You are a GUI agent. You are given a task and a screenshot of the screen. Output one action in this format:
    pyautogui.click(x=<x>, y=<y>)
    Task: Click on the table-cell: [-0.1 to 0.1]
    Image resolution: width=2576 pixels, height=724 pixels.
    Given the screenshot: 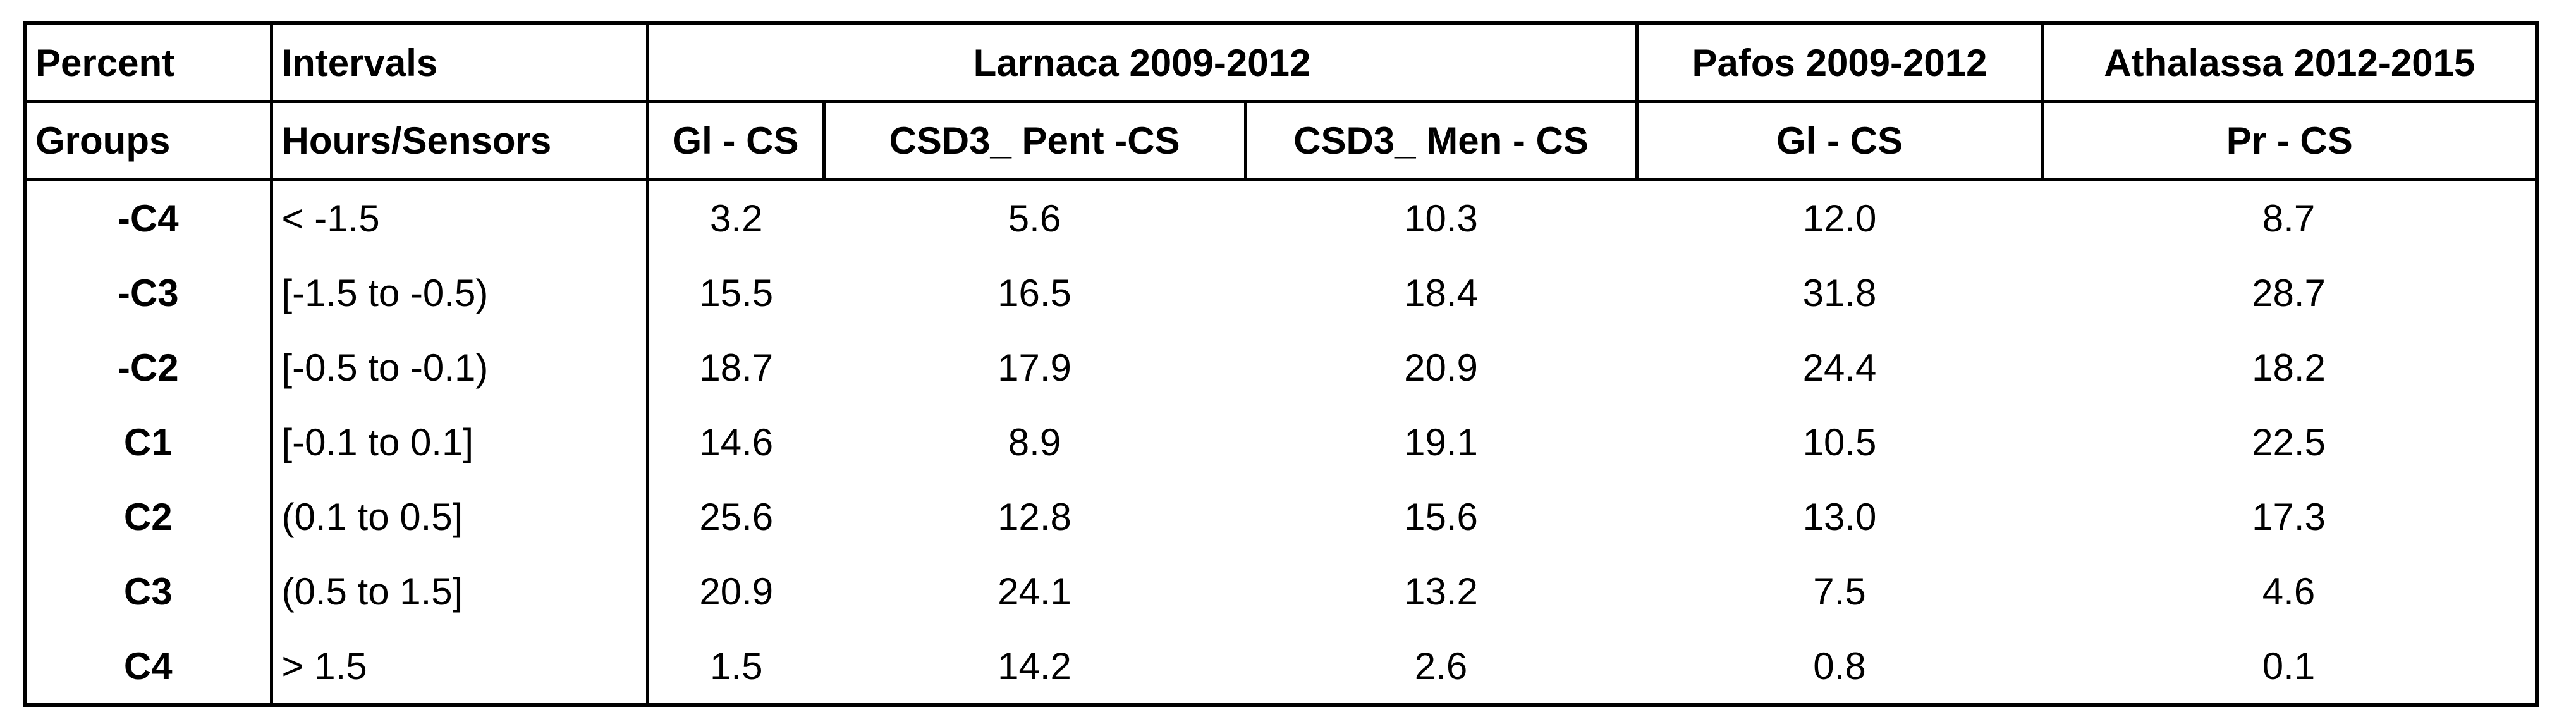 What is the action you would take?
    pyautogui.click(x=460, y=442)
    